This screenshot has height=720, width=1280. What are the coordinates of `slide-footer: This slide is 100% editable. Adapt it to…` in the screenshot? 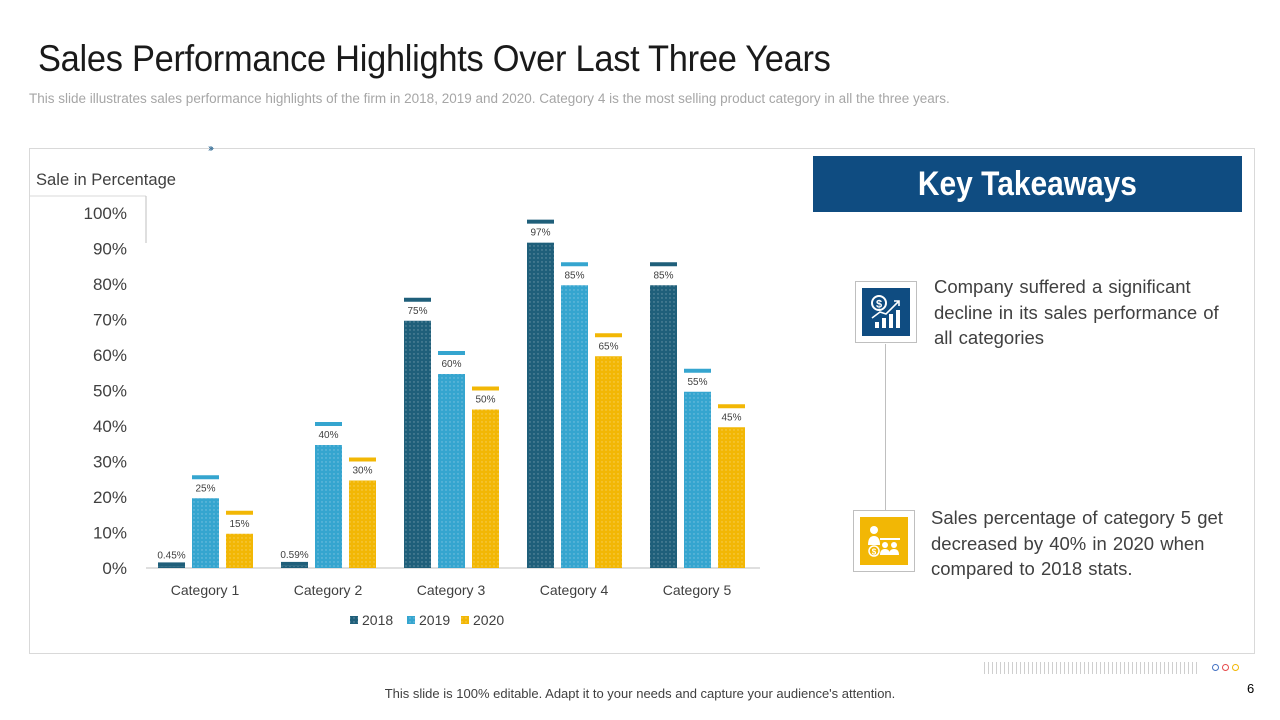 It's located at (640, 693).